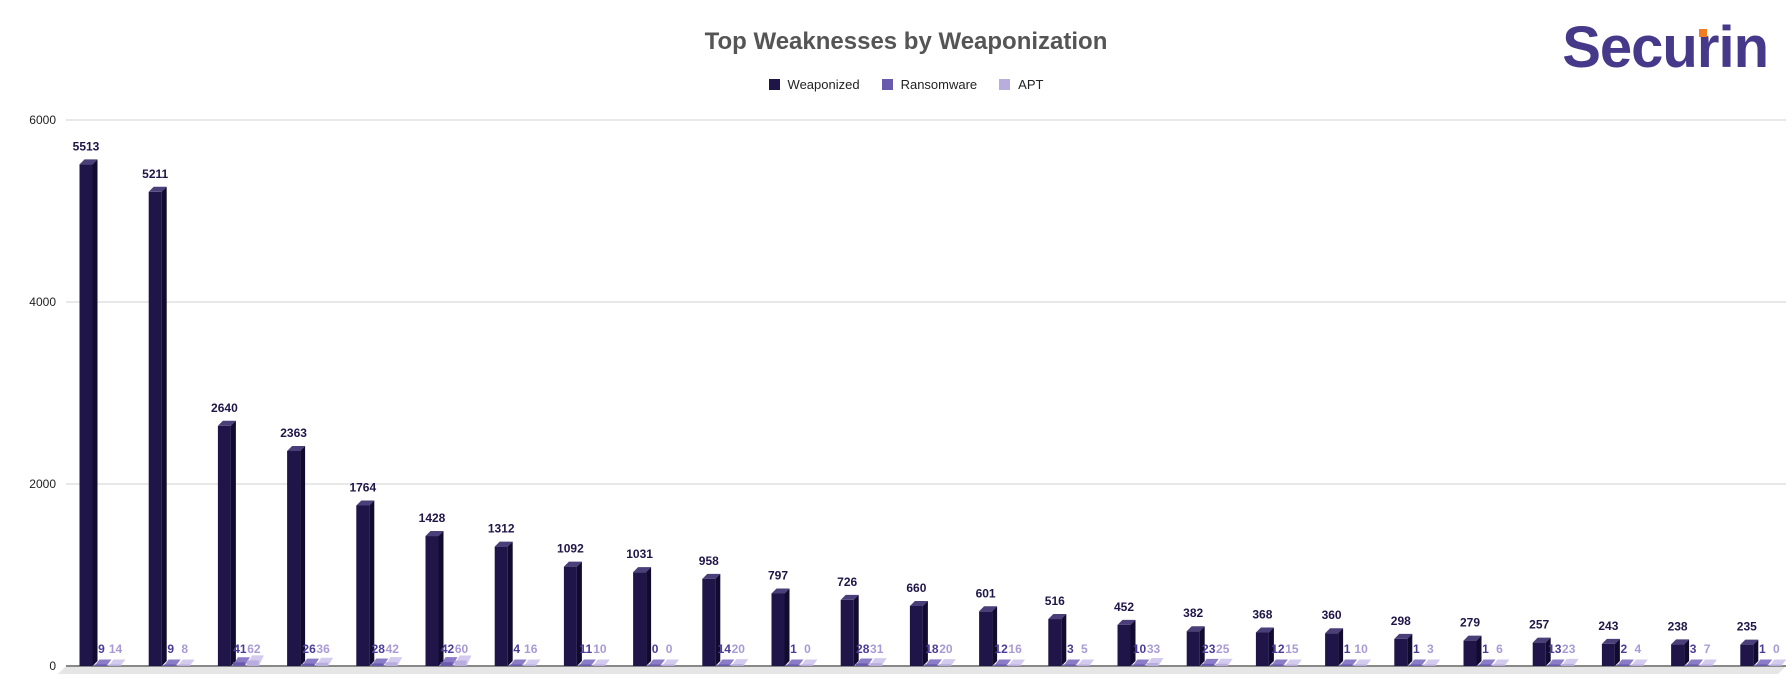 The width and height of the screenshot is (1792, 692). What do you see at coordinates (1638, 649) in the screenshot?
I see `data-label-apt: 4` at bounding box center [1638, 649].